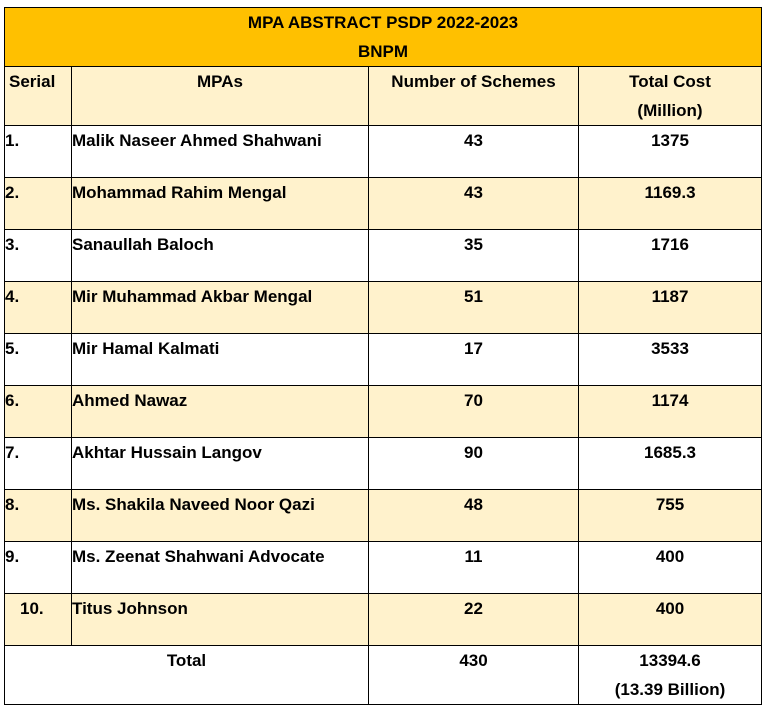  What do you see at coordinates (670, 675) in the screenshot?
I see `total-cost: 13394.6 (13.39 Billion)` at bounding box center [670, 675].